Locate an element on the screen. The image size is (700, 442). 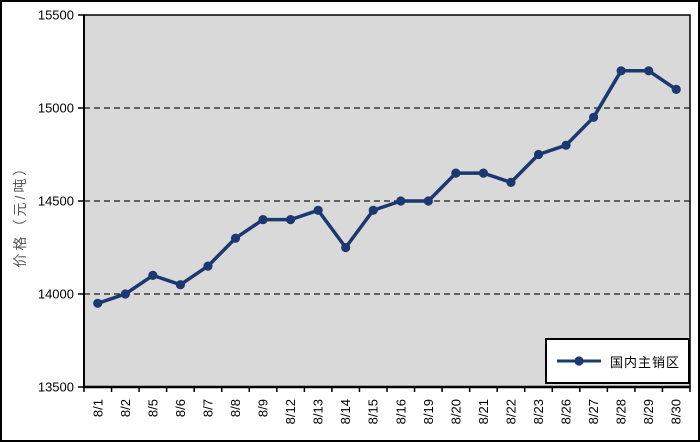
x-tick-label: 8/16 is located at coordinates (400, 411).